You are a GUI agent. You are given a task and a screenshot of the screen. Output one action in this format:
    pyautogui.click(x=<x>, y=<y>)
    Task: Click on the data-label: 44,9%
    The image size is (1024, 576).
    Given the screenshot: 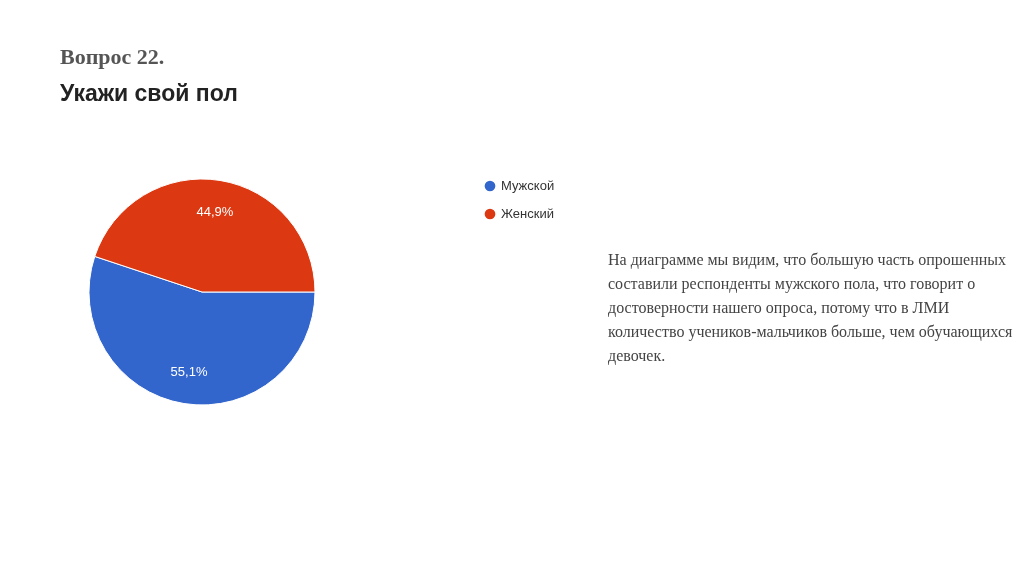 What is the action you would take?
    pyautogui.click(x=215, y=211)
    